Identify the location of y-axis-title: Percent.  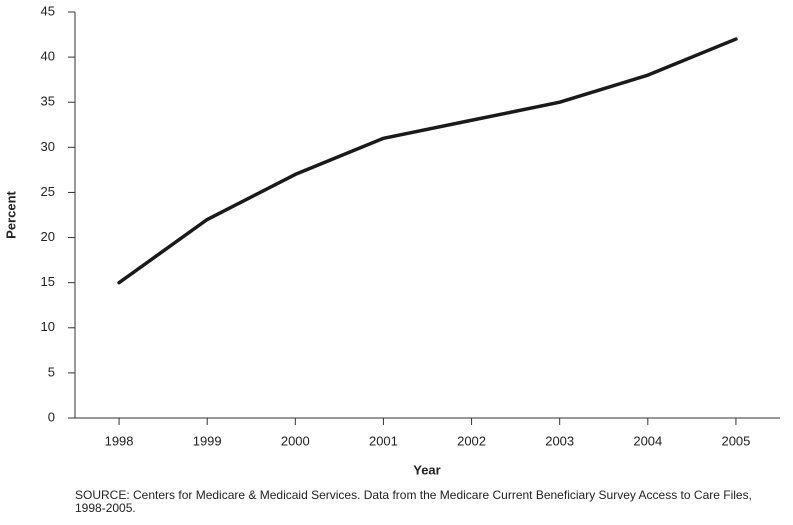
(10, 214).